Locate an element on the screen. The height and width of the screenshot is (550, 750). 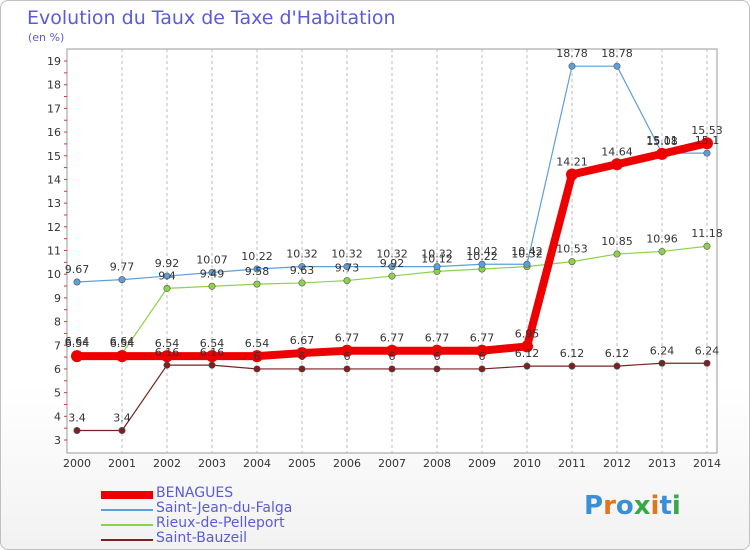
y-tick-label: 9 is located at coordinates (57, 298).